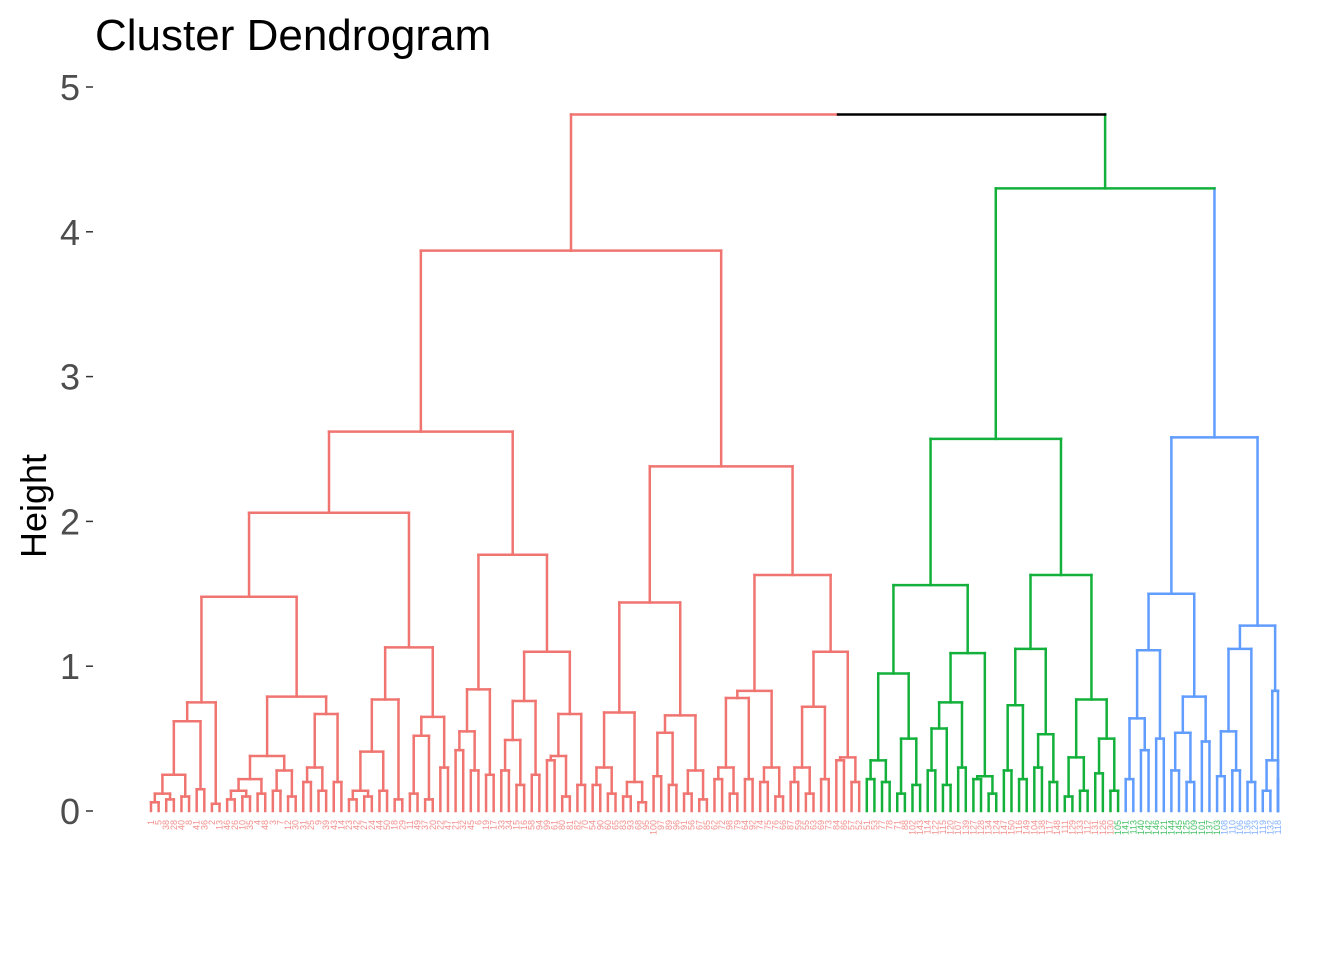 This screenshot has height=960, width=1344. I want to click on leaf-label: 117, so click(1050, 827).